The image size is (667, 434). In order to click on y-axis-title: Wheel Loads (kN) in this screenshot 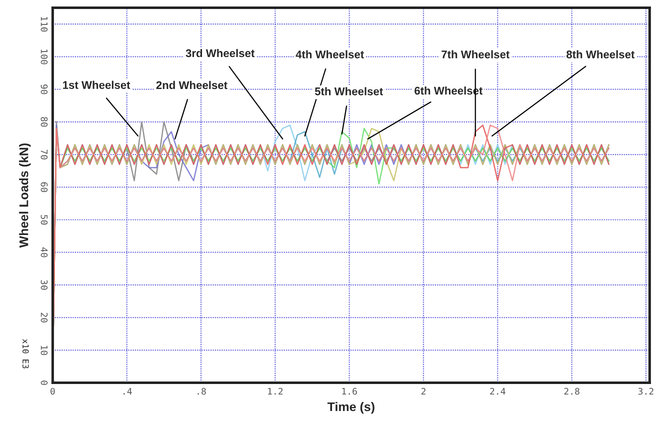, I will do `click(25, 195)`.